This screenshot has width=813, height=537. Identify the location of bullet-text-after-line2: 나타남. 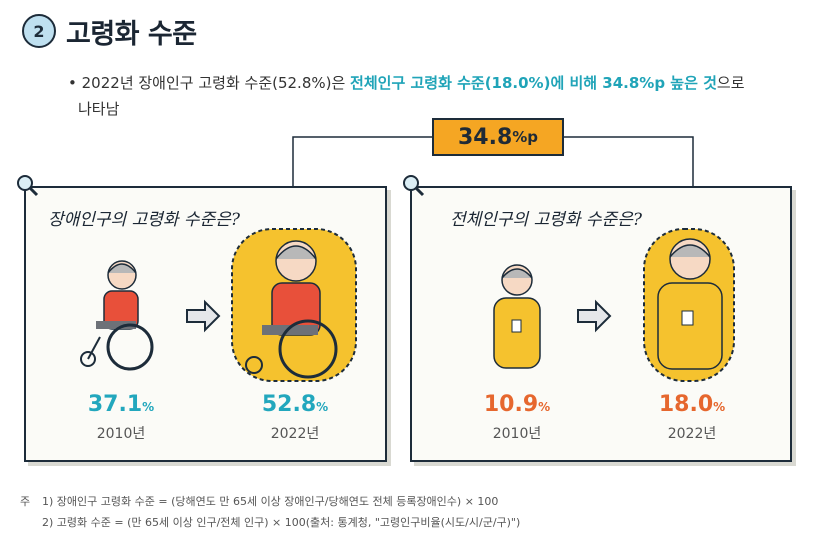
(99, 109).